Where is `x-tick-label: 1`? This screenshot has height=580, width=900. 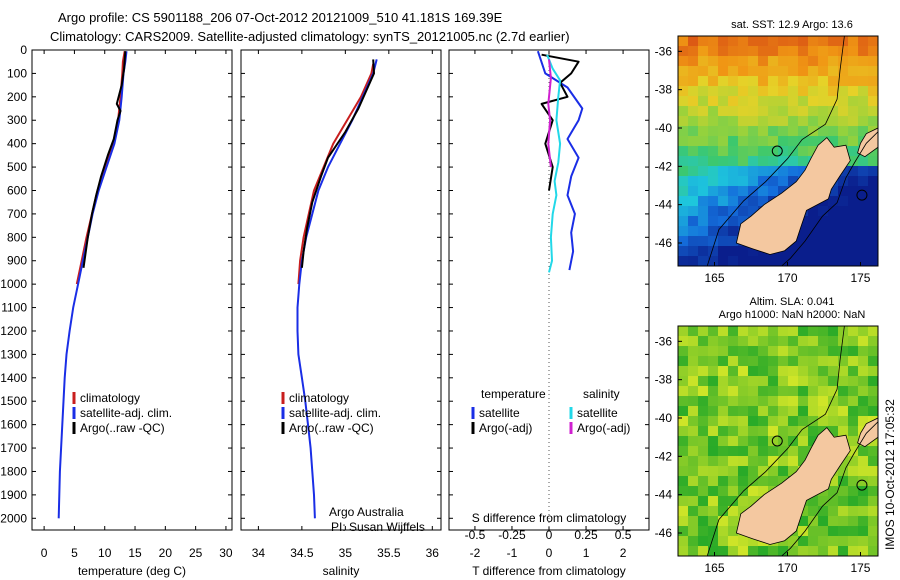 x-tick-label: 1 is located at coordinates (586, 553).